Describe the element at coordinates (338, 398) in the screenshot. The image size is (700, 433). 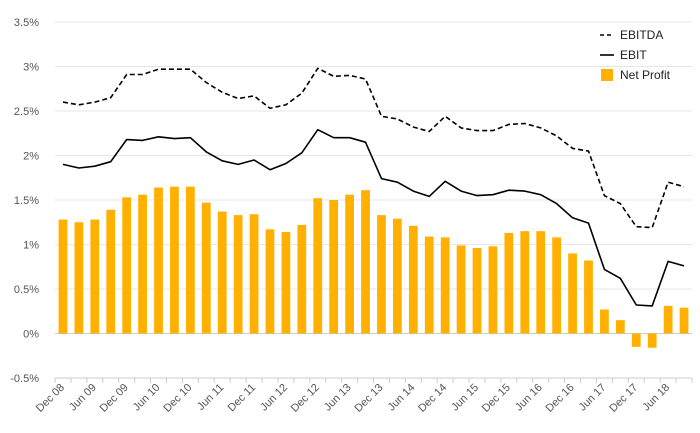
I see `x-tick-label: Jun 13` at that location.